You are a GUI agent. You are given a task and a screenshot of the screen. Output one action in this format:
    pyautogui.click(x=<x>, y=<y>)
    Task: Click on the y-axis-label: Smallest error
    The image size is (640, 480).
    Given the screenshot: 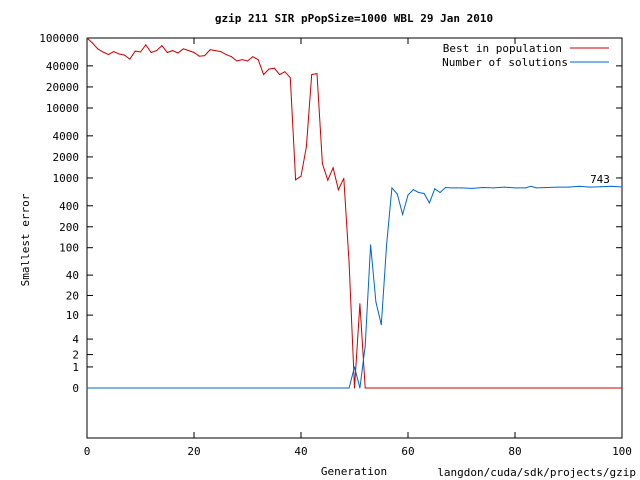 What is the action you would take?
    pyautogui.click(x=25, y=239)
    